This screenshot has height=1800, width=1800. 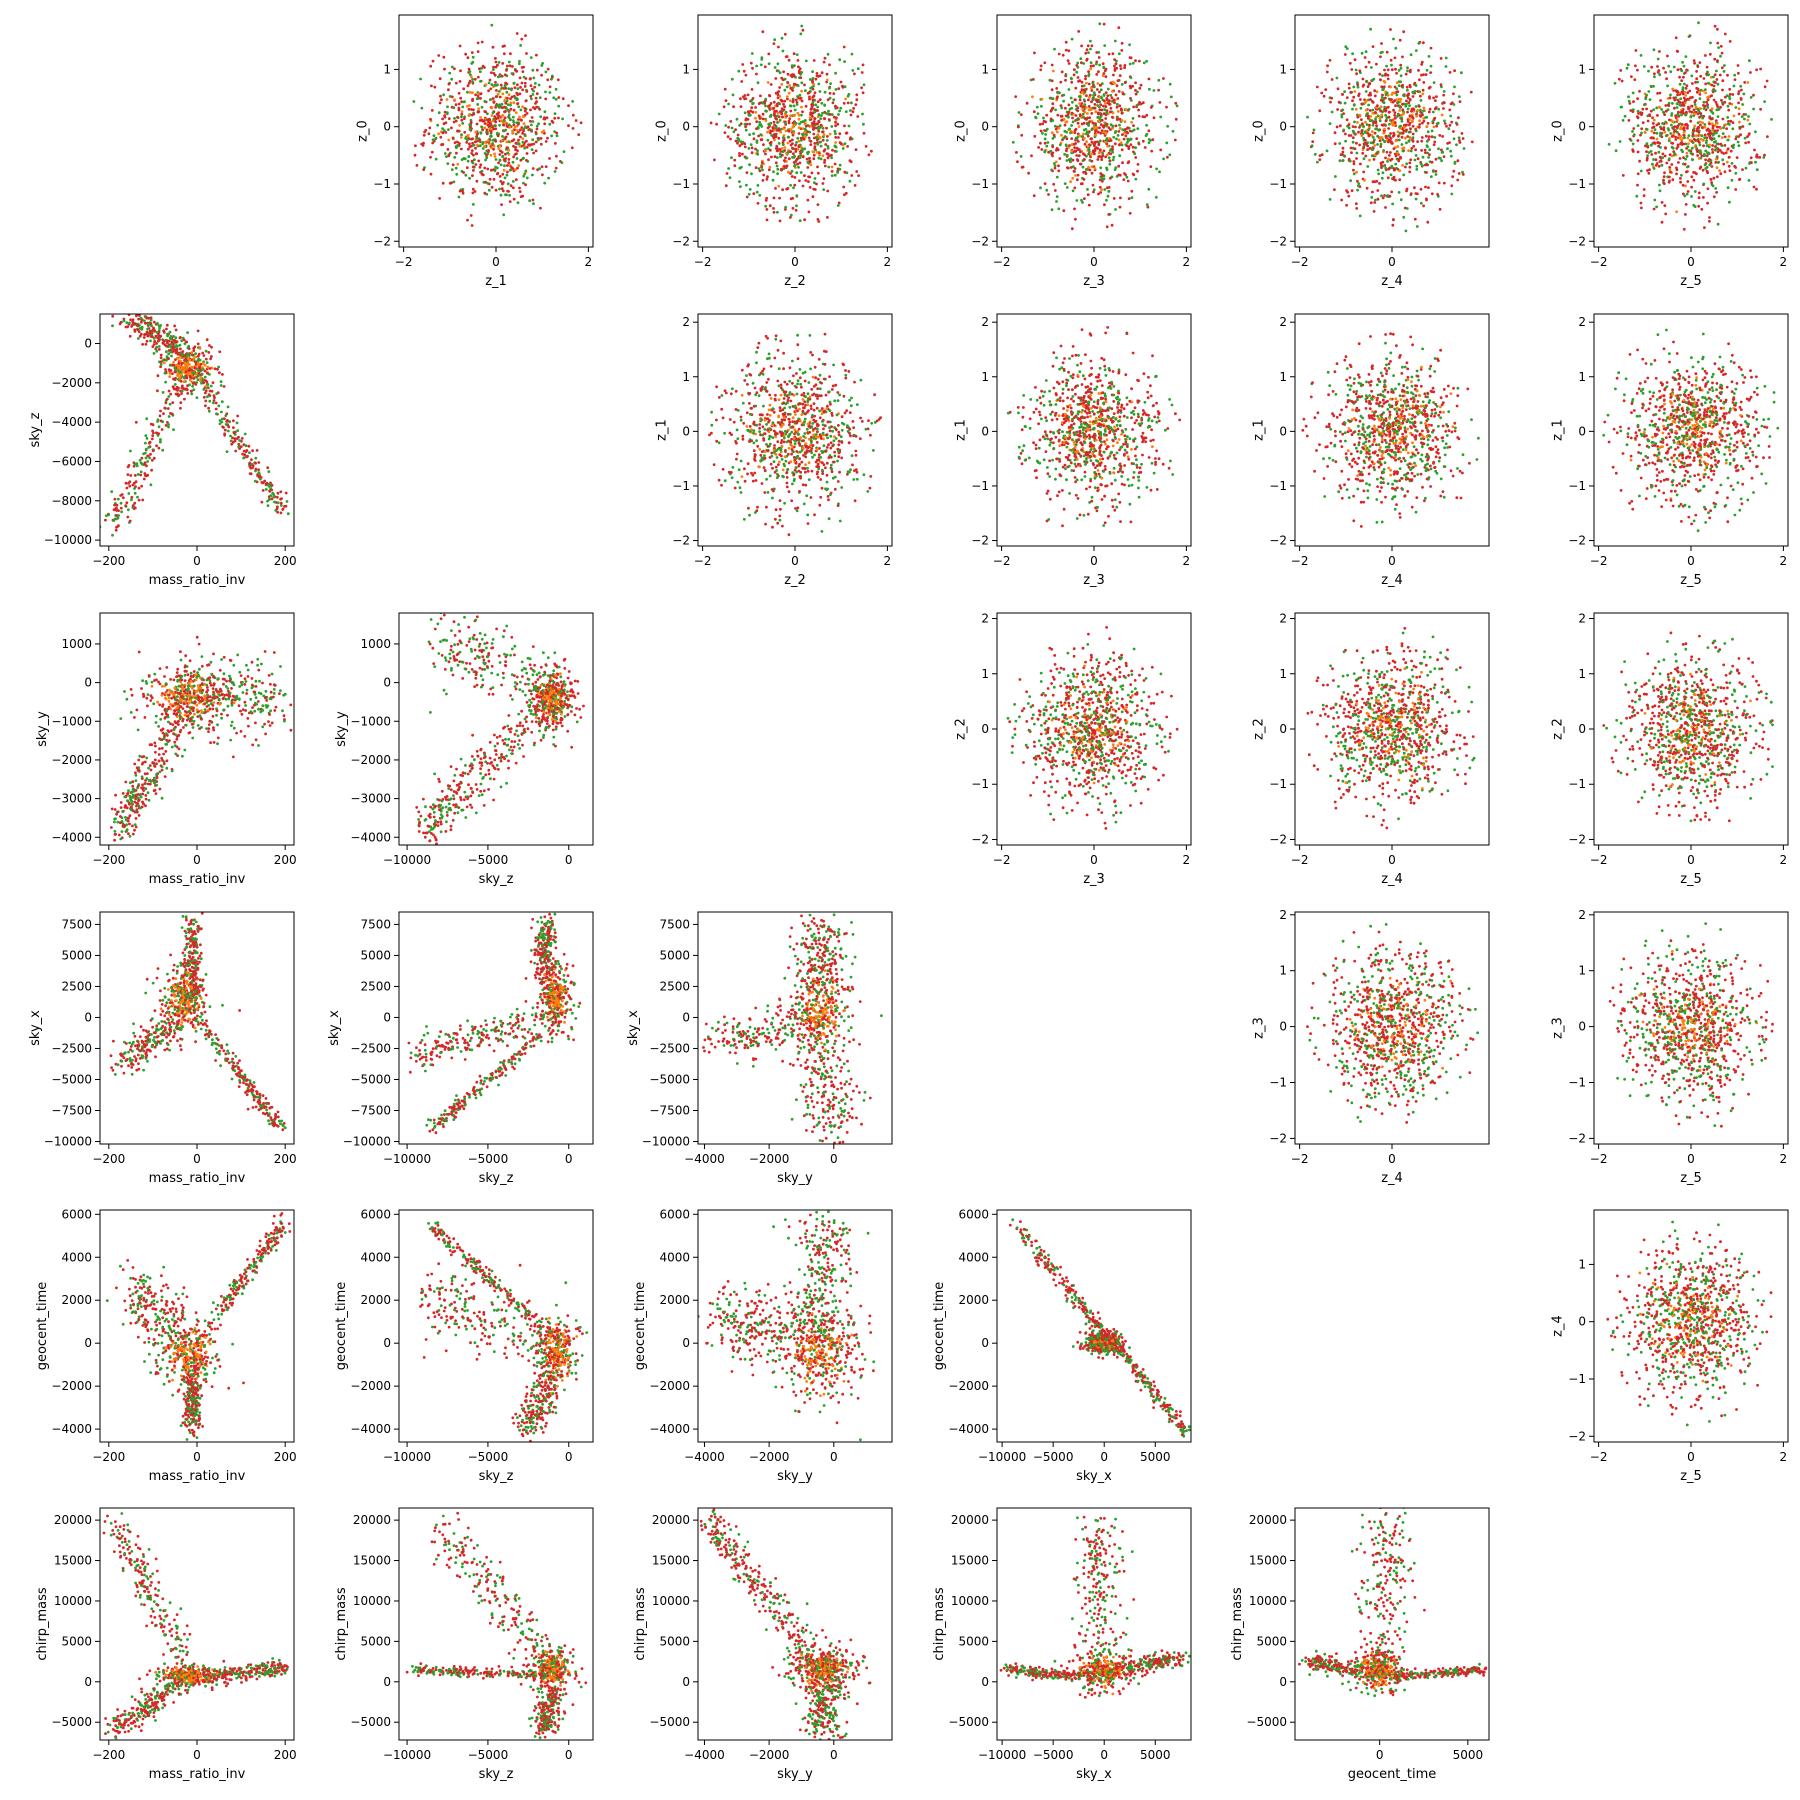 I want to click on x-tick-label: 2, so click(x=888, y=262).